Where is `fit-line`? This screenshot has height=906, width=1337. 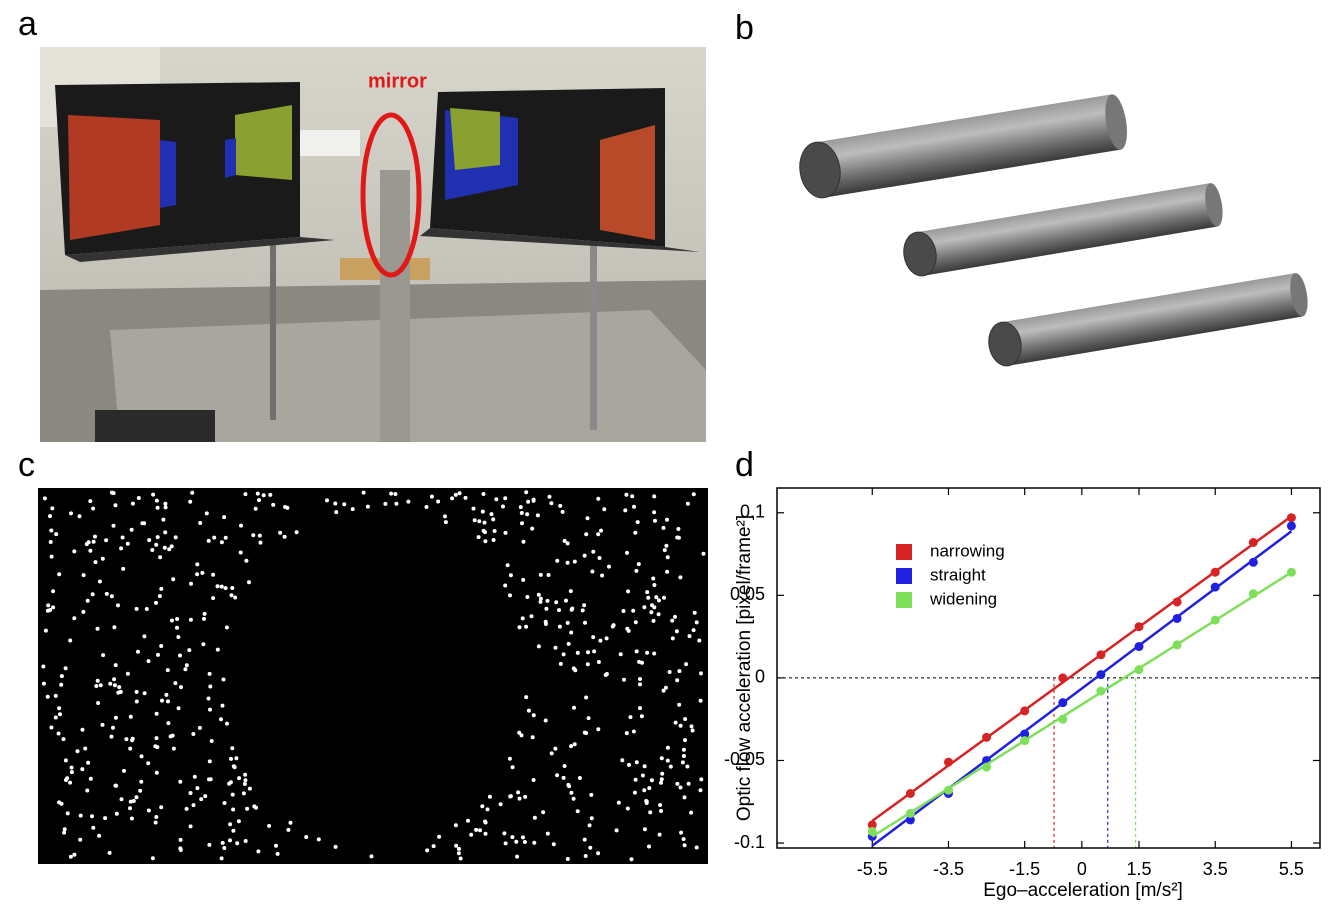 fit-line is located at coordinates (1082, 704).